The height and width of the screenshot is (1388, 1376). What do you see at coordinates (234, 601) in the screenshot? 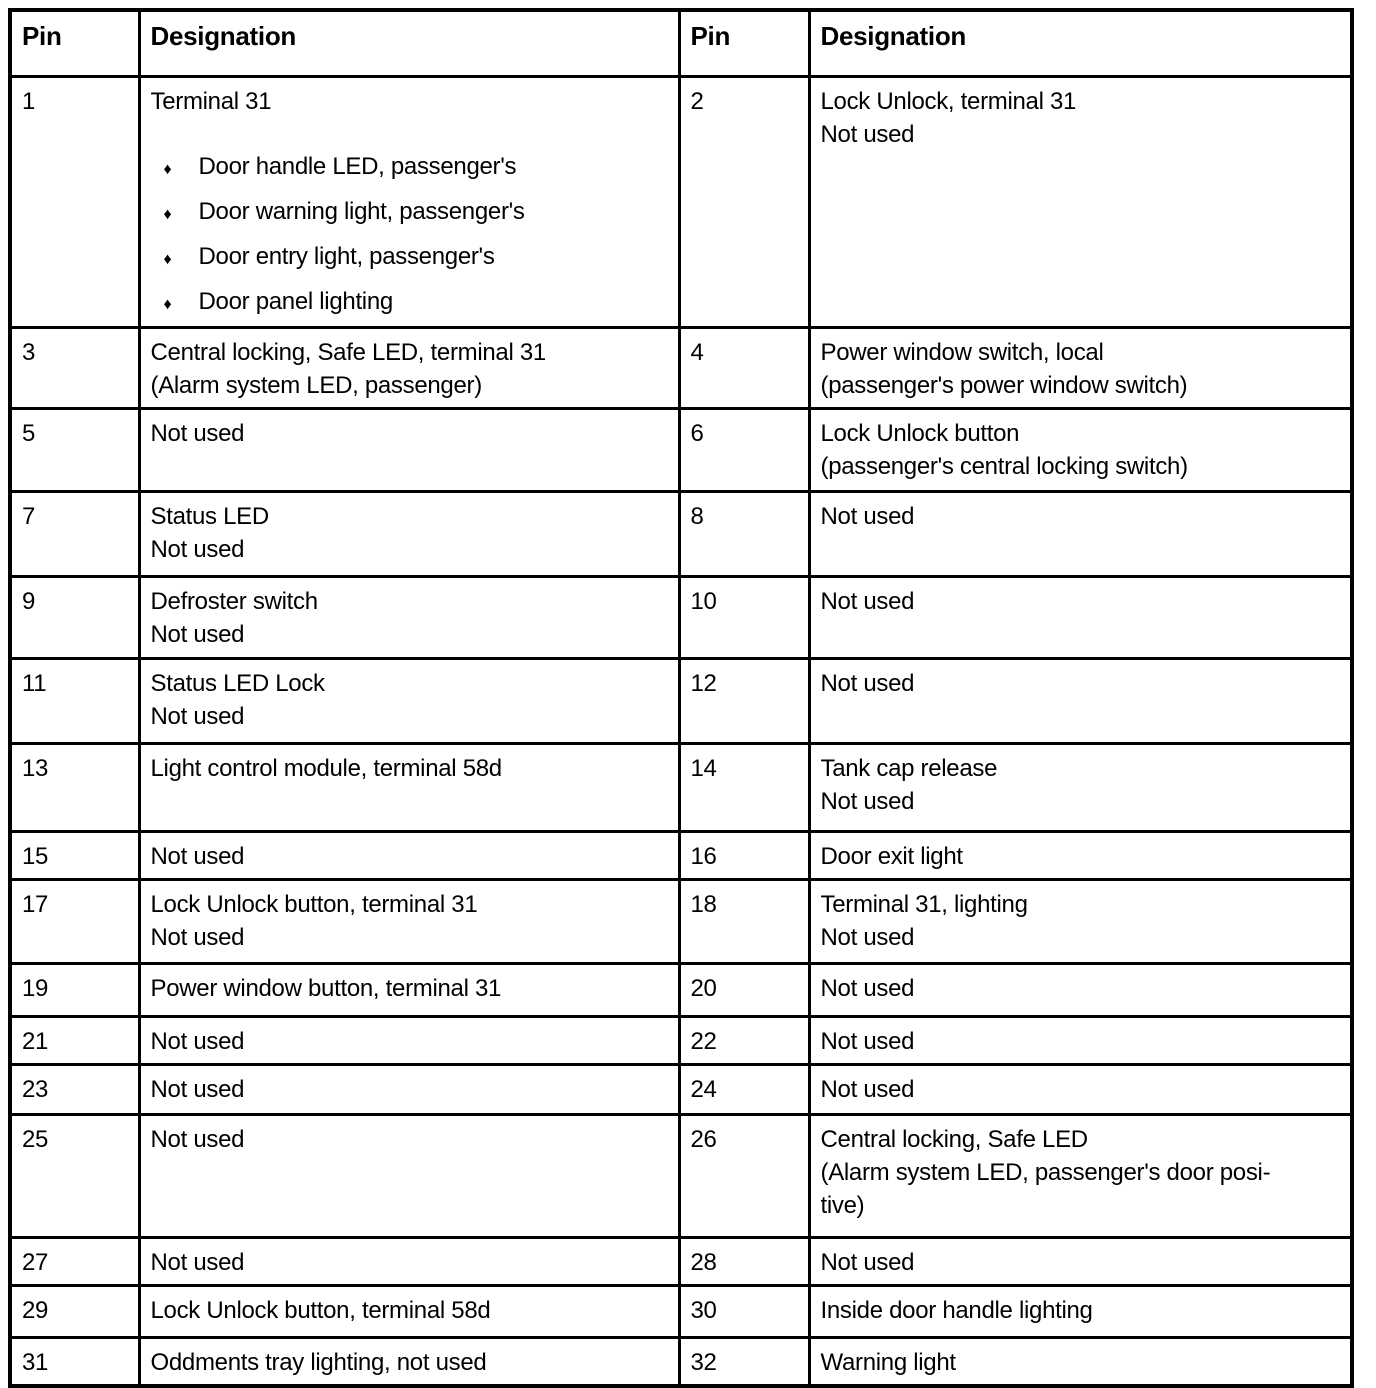
I see `designation-line: Defroster switch` at bounding box center [234, 601].